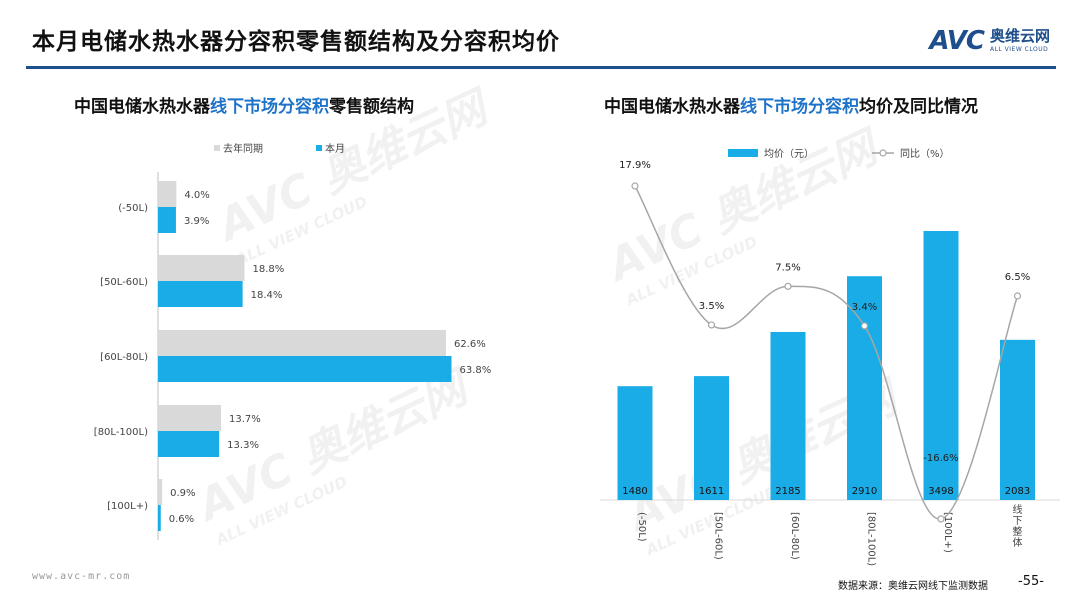 This screenshot has height=608, width=1080. Describe the element at coordinates (864, 307) in the screenshot. I see `line-value-label: 3.4%` at that location.